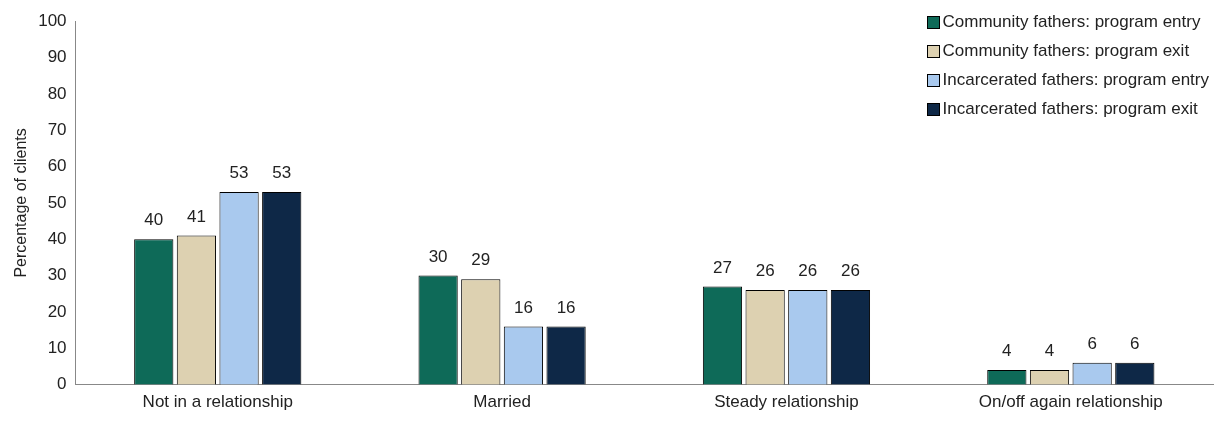  What do you see at coordinates (1075, 80) in the screenshot?
I see `legend-label: Incarcerated fathers: program entry` at bounding box center [1075, 80].